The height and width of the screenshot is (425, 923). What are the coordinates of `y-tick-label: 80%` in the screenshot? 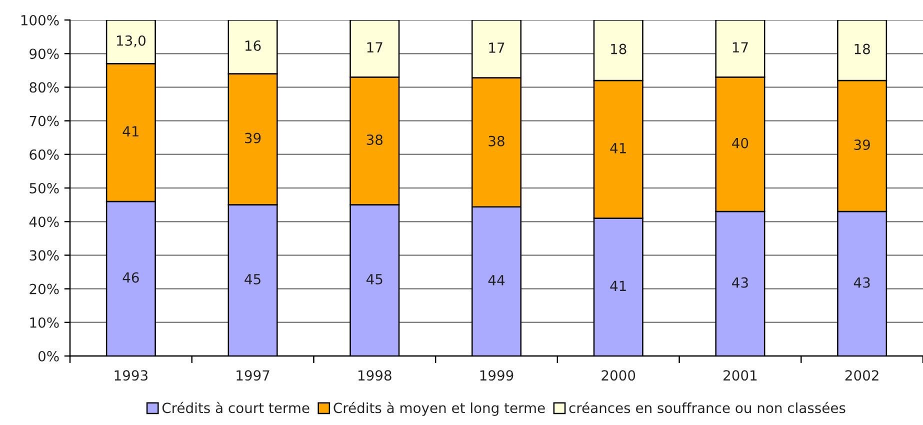 It's located at (44, 87).